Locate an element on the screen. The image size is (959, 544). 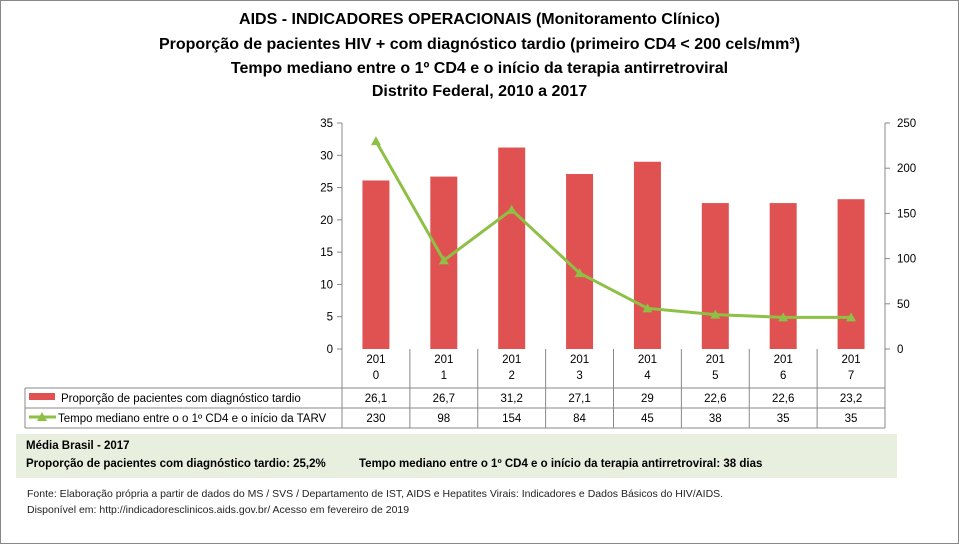
category-label: 0 is located at coordinates (376, 376).